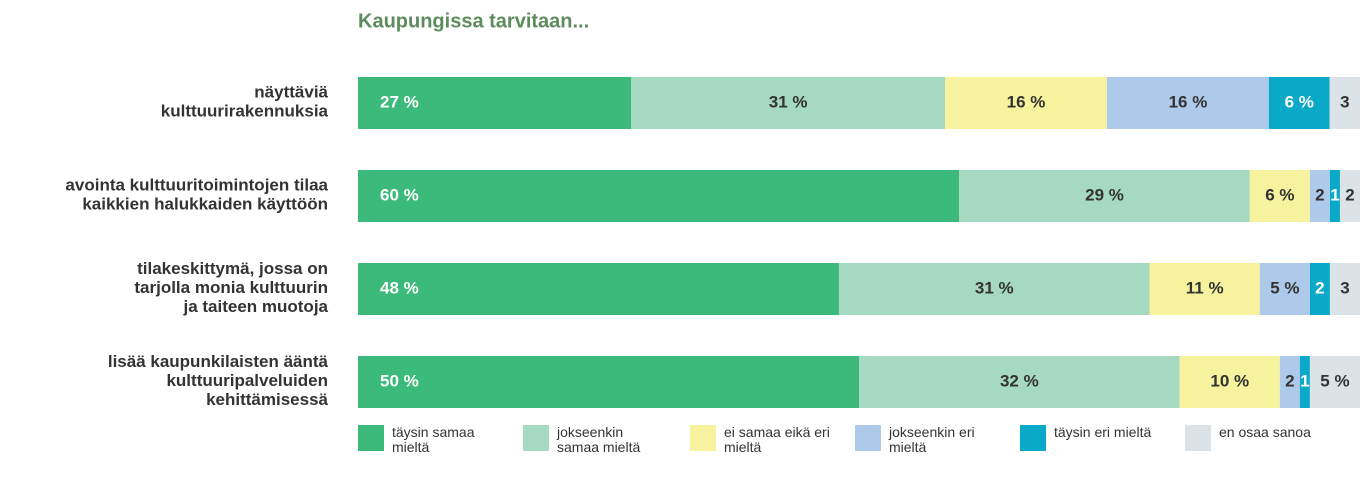 This screenshot has width=1371, height=487. I want to click on legend-item: täysin eri mieltä, so click(1092, 438).